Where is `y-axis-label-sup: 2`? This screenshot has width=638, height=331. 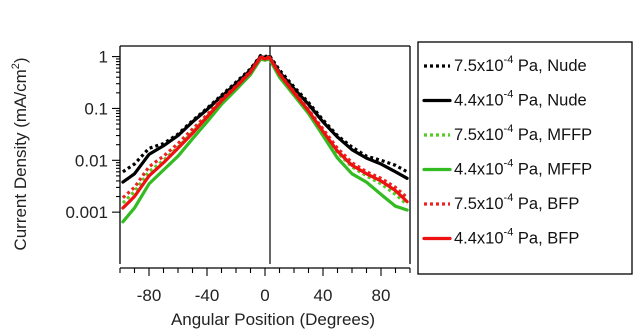 y-axis-label-sup: 2 is located at coordinates (16, 66).